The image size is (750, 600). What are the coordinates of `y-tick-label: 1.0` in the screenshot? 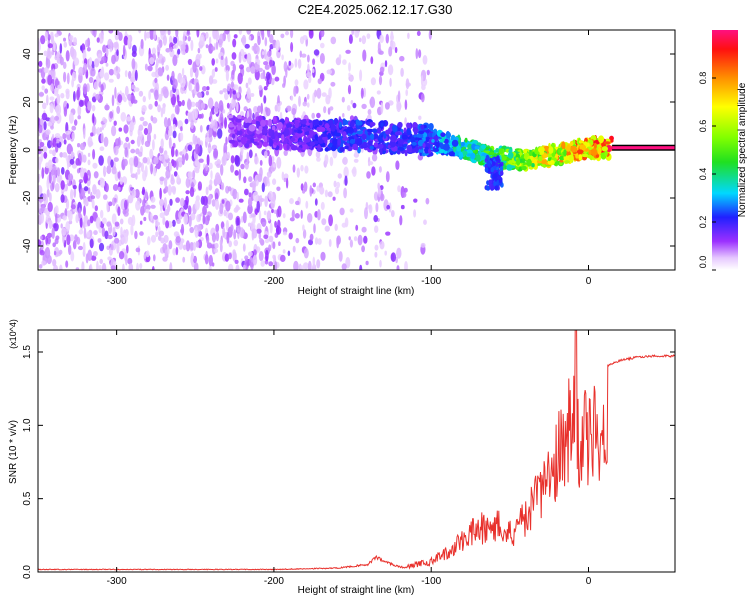 It's located at (27, 425).